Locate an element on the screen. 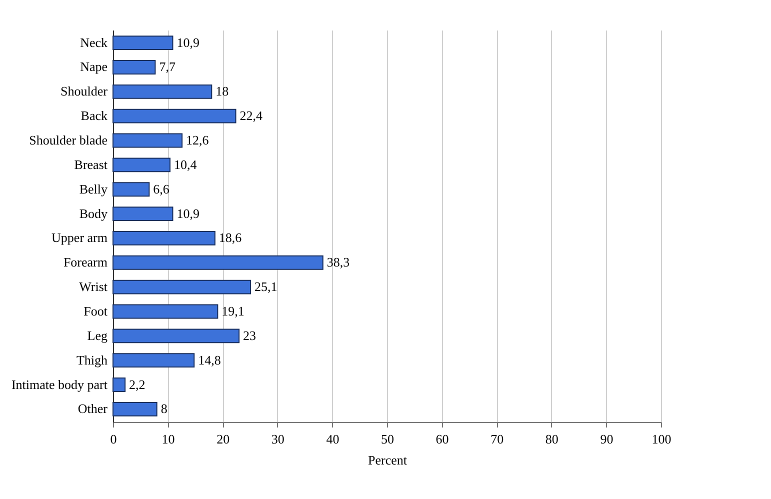 This screenshot has height=499, width=771. data-label: 25,1 is located at coordinates (266, 286).